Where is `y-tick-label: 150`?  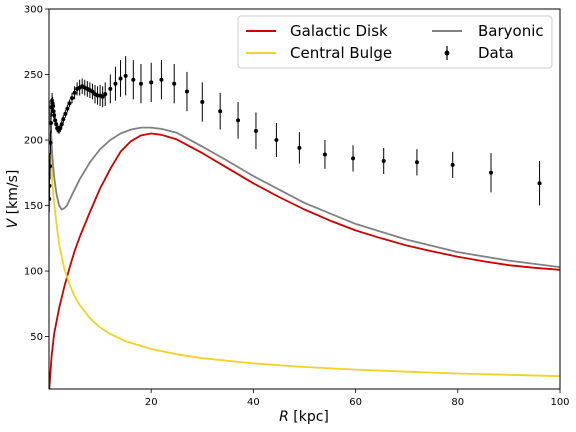 y-tick-label: 150 is located at coordinates (33, 206).